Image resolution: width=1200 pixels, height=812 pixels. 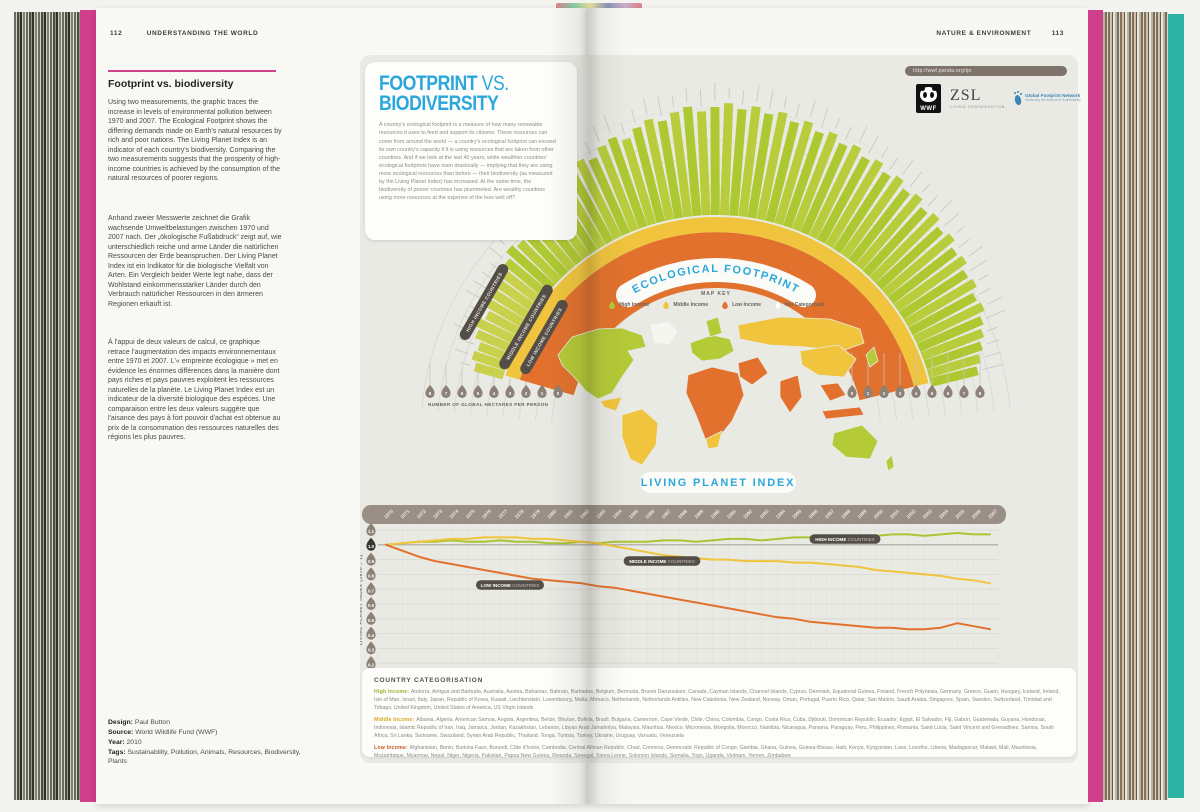 I want to click on gha-scale-drop-right: 3, so click(x=900, y=391).